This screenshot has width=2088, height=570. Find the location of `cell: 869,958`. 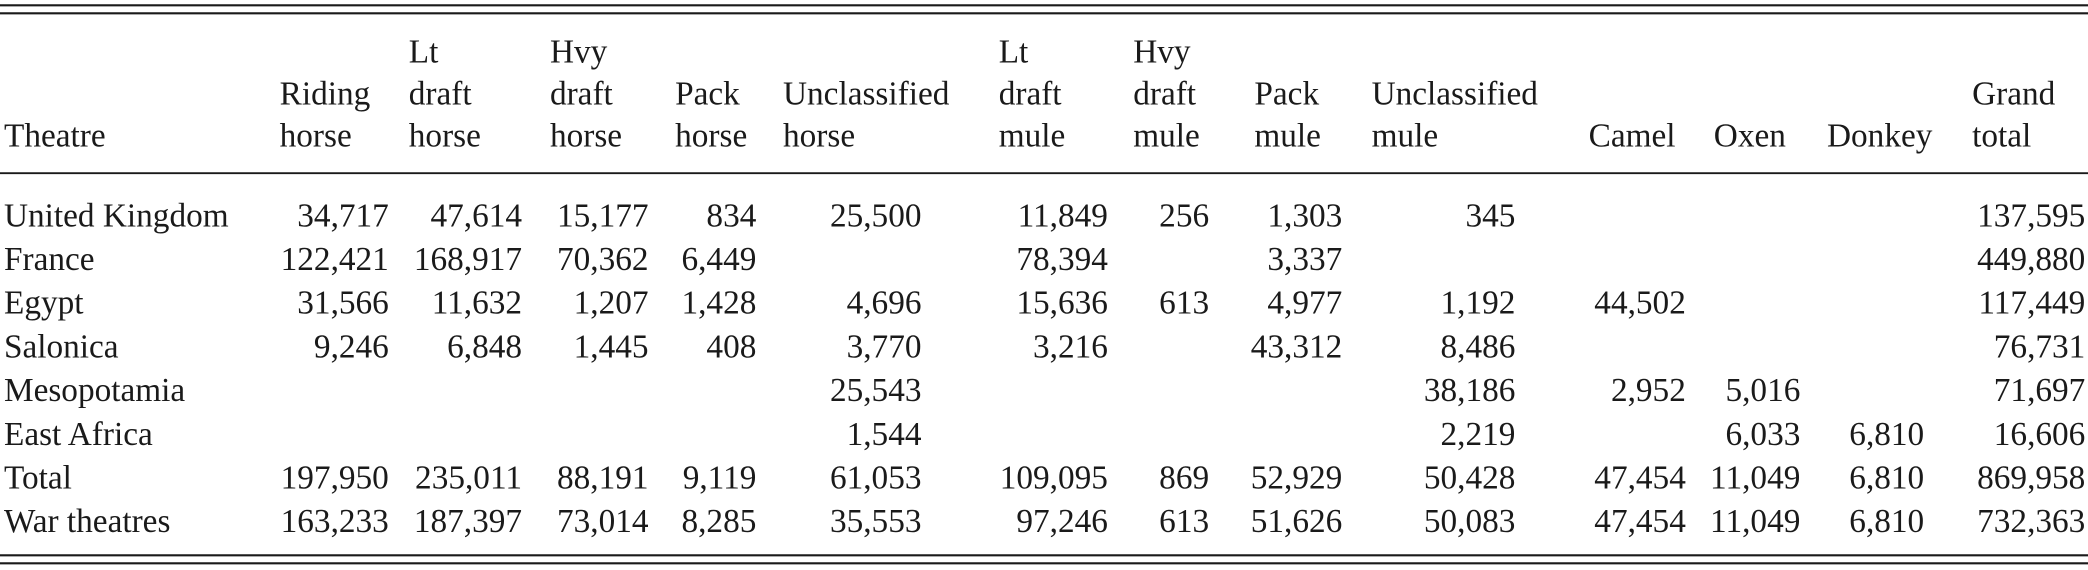

cell: 869,958 is located at coordinates (2031, 477).